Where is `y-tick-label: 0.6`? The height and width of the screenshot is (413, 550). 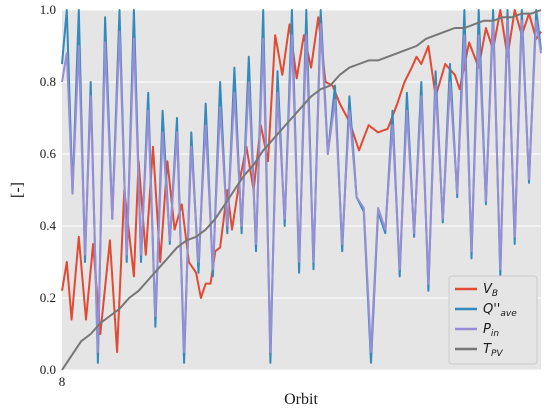
y-tick-label: 0.6 is located at coordinates (48, 153).